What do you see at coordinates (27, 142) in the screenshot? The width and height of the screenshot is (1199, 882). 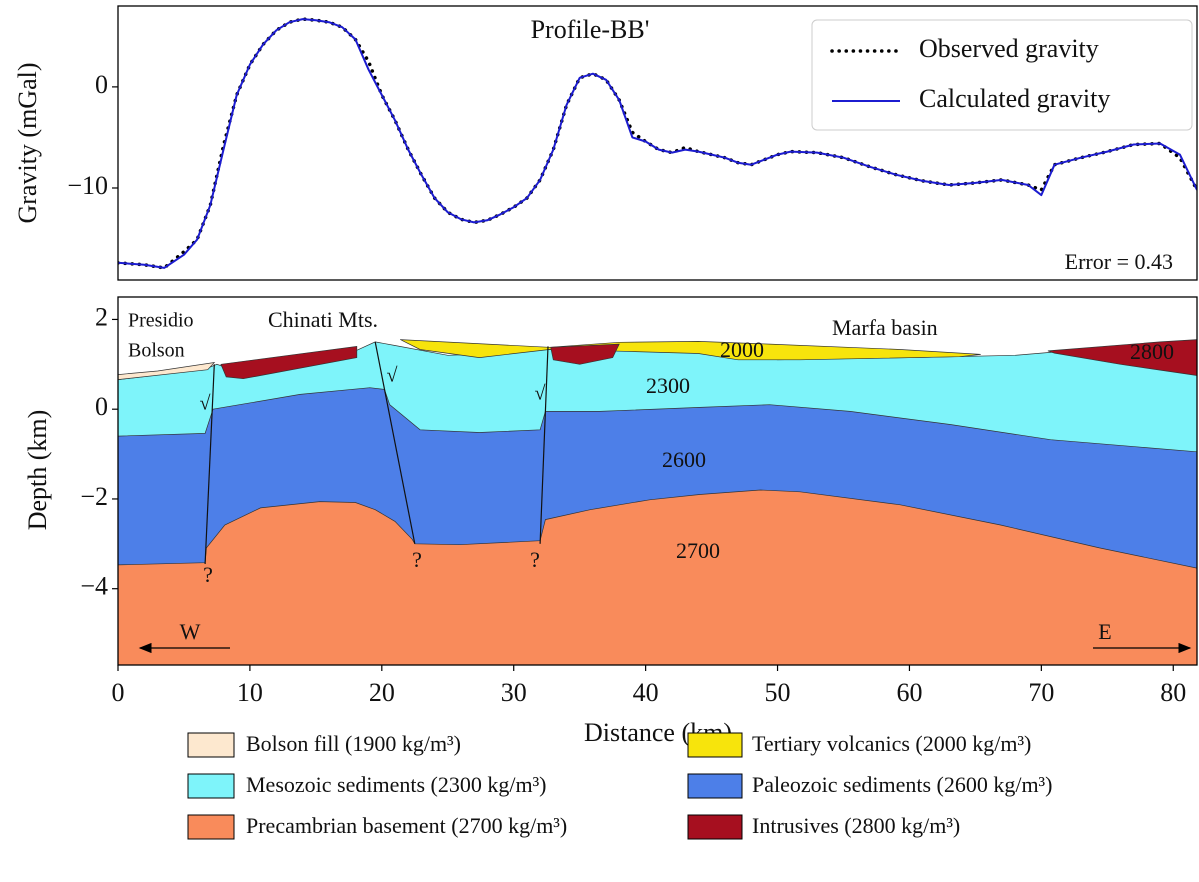 I see `y-axis-label: Gravity (mGal)` at bounding box center [27, 142].